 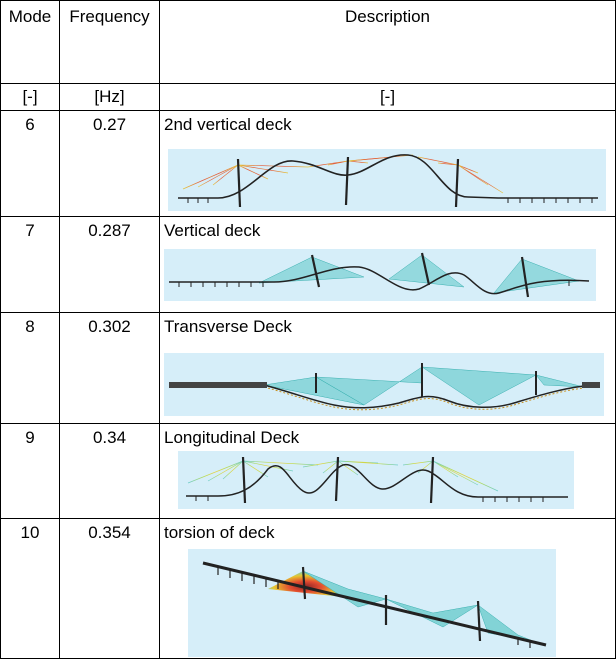 What do you see at coordinates (232, 437) in the screenshot?
I see `description-text: Longitudinal Deck` at bounding box center [232, 437].